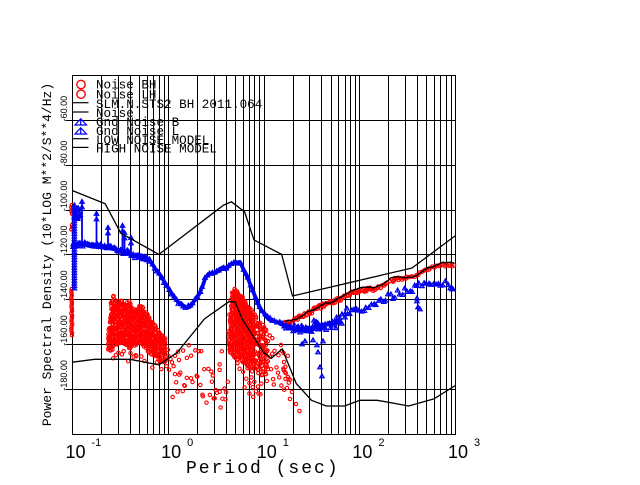 Image resolution: width=640 pixels, height=485 pixels. What do you see at coordinates (64, 196) in the screenshot?
I see `svg-text: -100.00` at bounding box center [64, 196].